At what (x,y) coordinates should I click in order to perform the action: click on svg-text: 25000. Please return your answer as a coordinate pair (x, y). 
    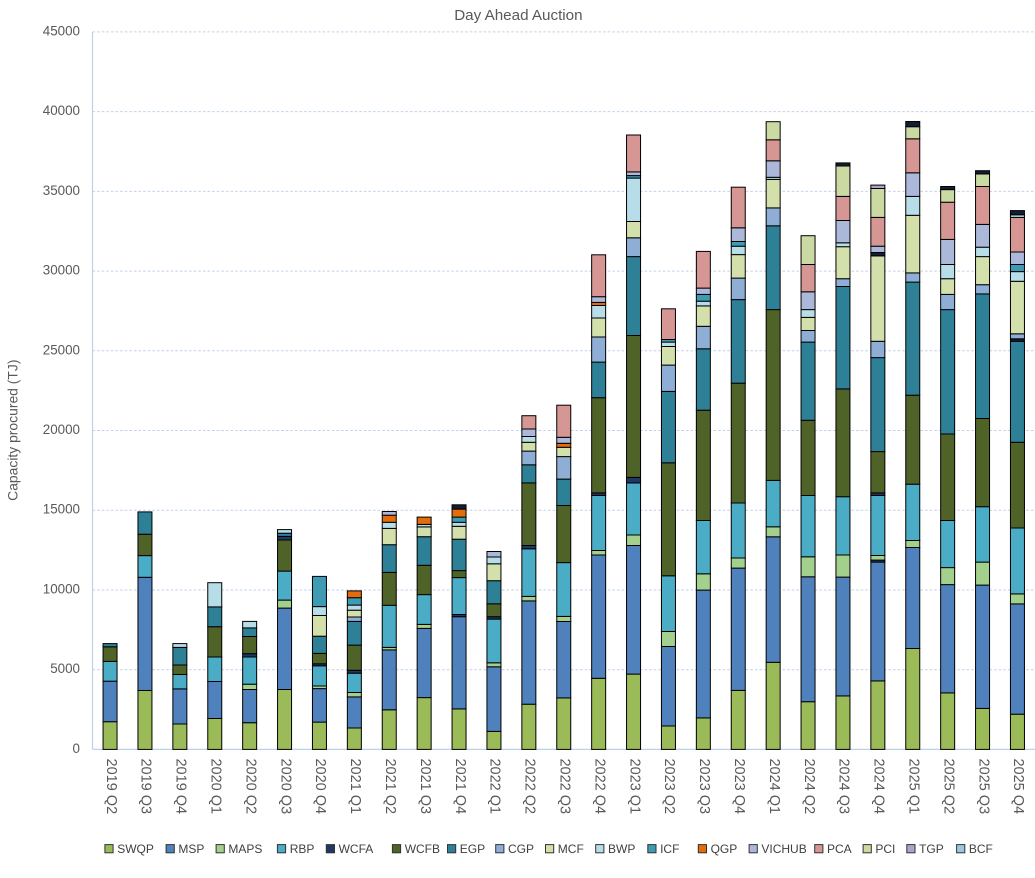
    Looking at the image, I should click on (61, 349).